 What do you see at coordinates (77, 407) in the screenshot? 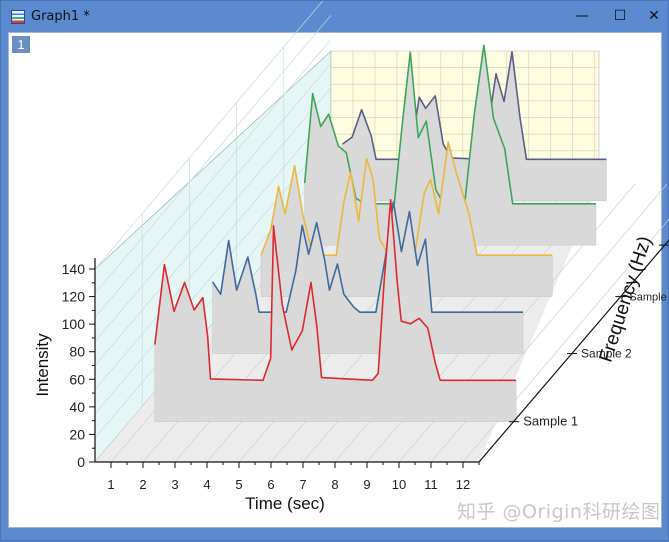
I see `y-tick-label: 40` at bounding box center [77, 407].